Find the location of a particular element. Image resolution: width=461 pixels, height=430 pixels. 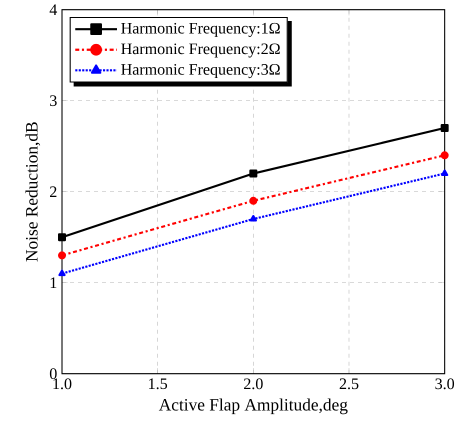

legend-label: Harmonic Frequency:2Ω is located at coordinates (200, 51).